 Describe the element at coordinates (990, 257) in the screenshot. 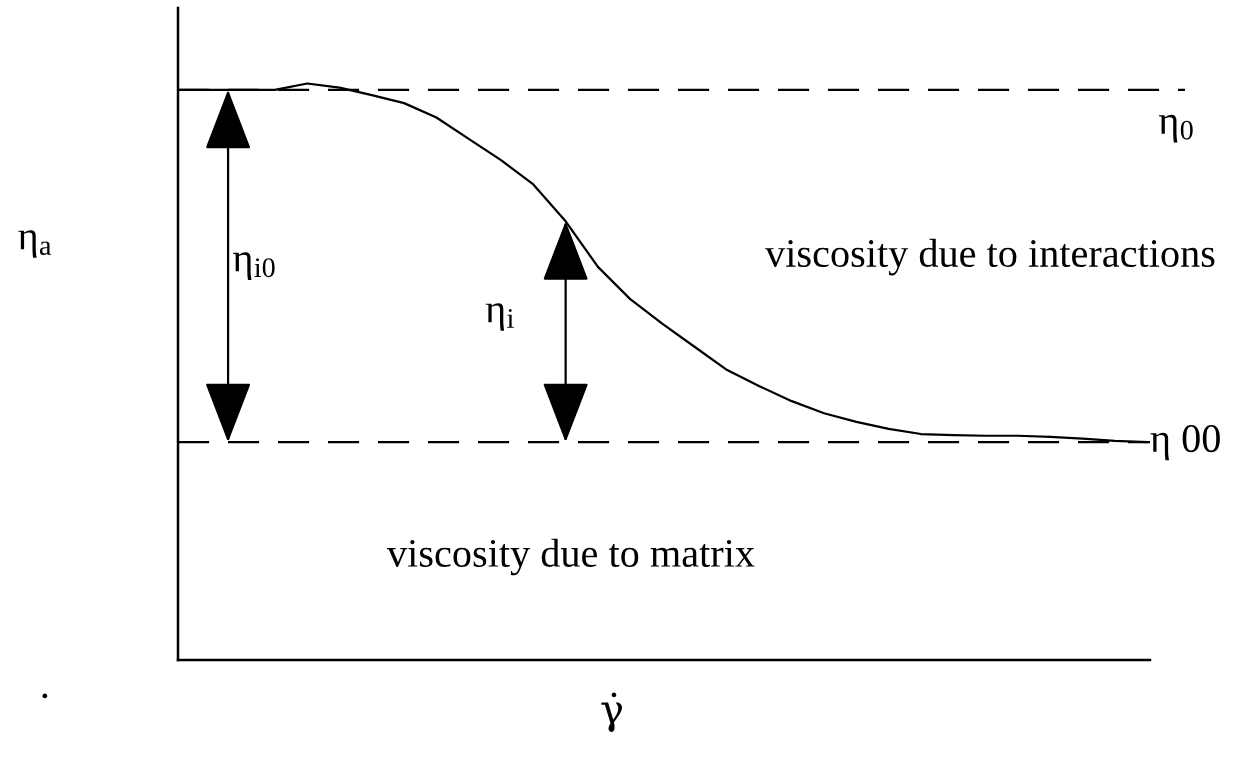

I see `annotation: viscosity due to interactions` at that location.